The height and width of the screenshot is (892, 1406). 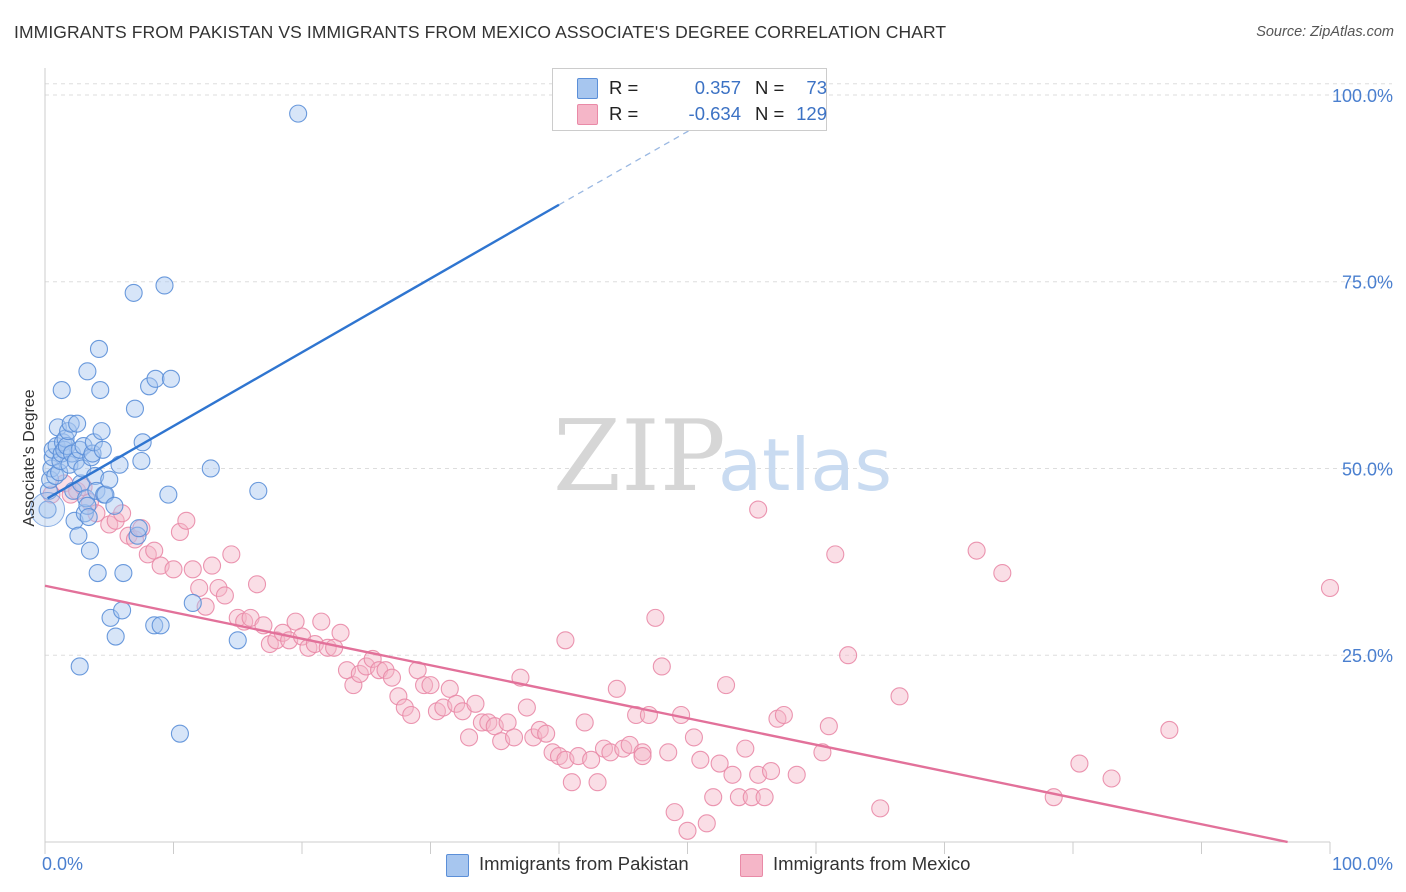 What do you see at coordinates (587, 88) in the screenshot?
I see `legend-swatch-pakistan` at bounding box center [587, 88].